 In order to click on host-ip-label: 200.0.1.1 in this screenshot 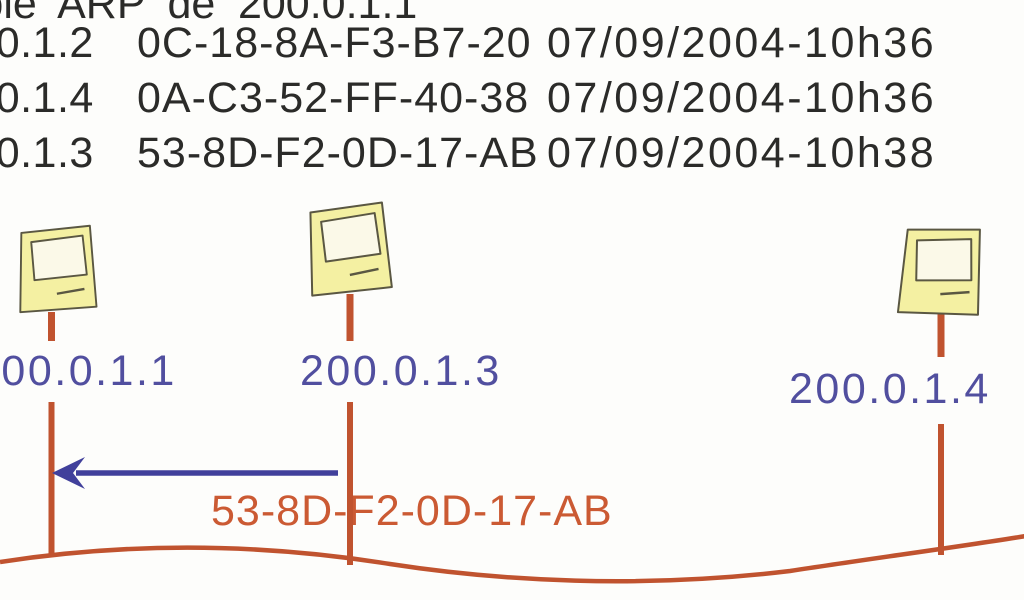, I will do `click(88, 371)`.